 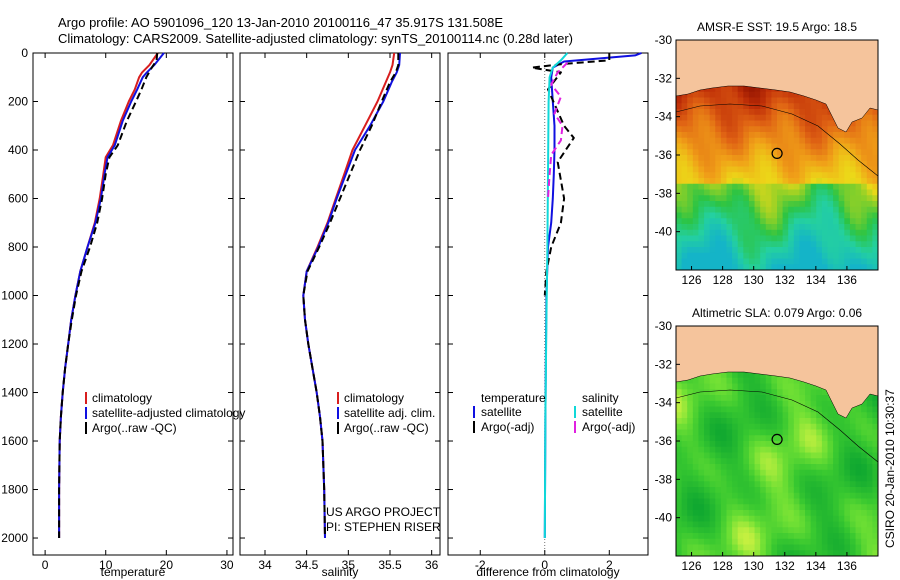 I want to click on y-tick-label: -34, so click(x=664, y=403).